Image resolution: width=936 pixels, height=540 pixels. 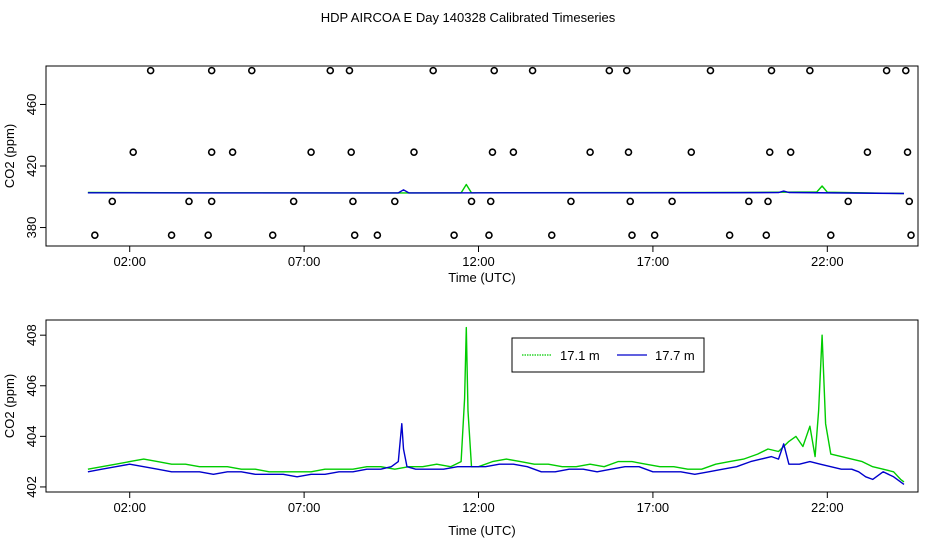 What do you see at coordinates (9, 406) in the screenshot?
I see `panel-bottom-ylabel: CO2 (ppm)` at bounding box center [9, 406].